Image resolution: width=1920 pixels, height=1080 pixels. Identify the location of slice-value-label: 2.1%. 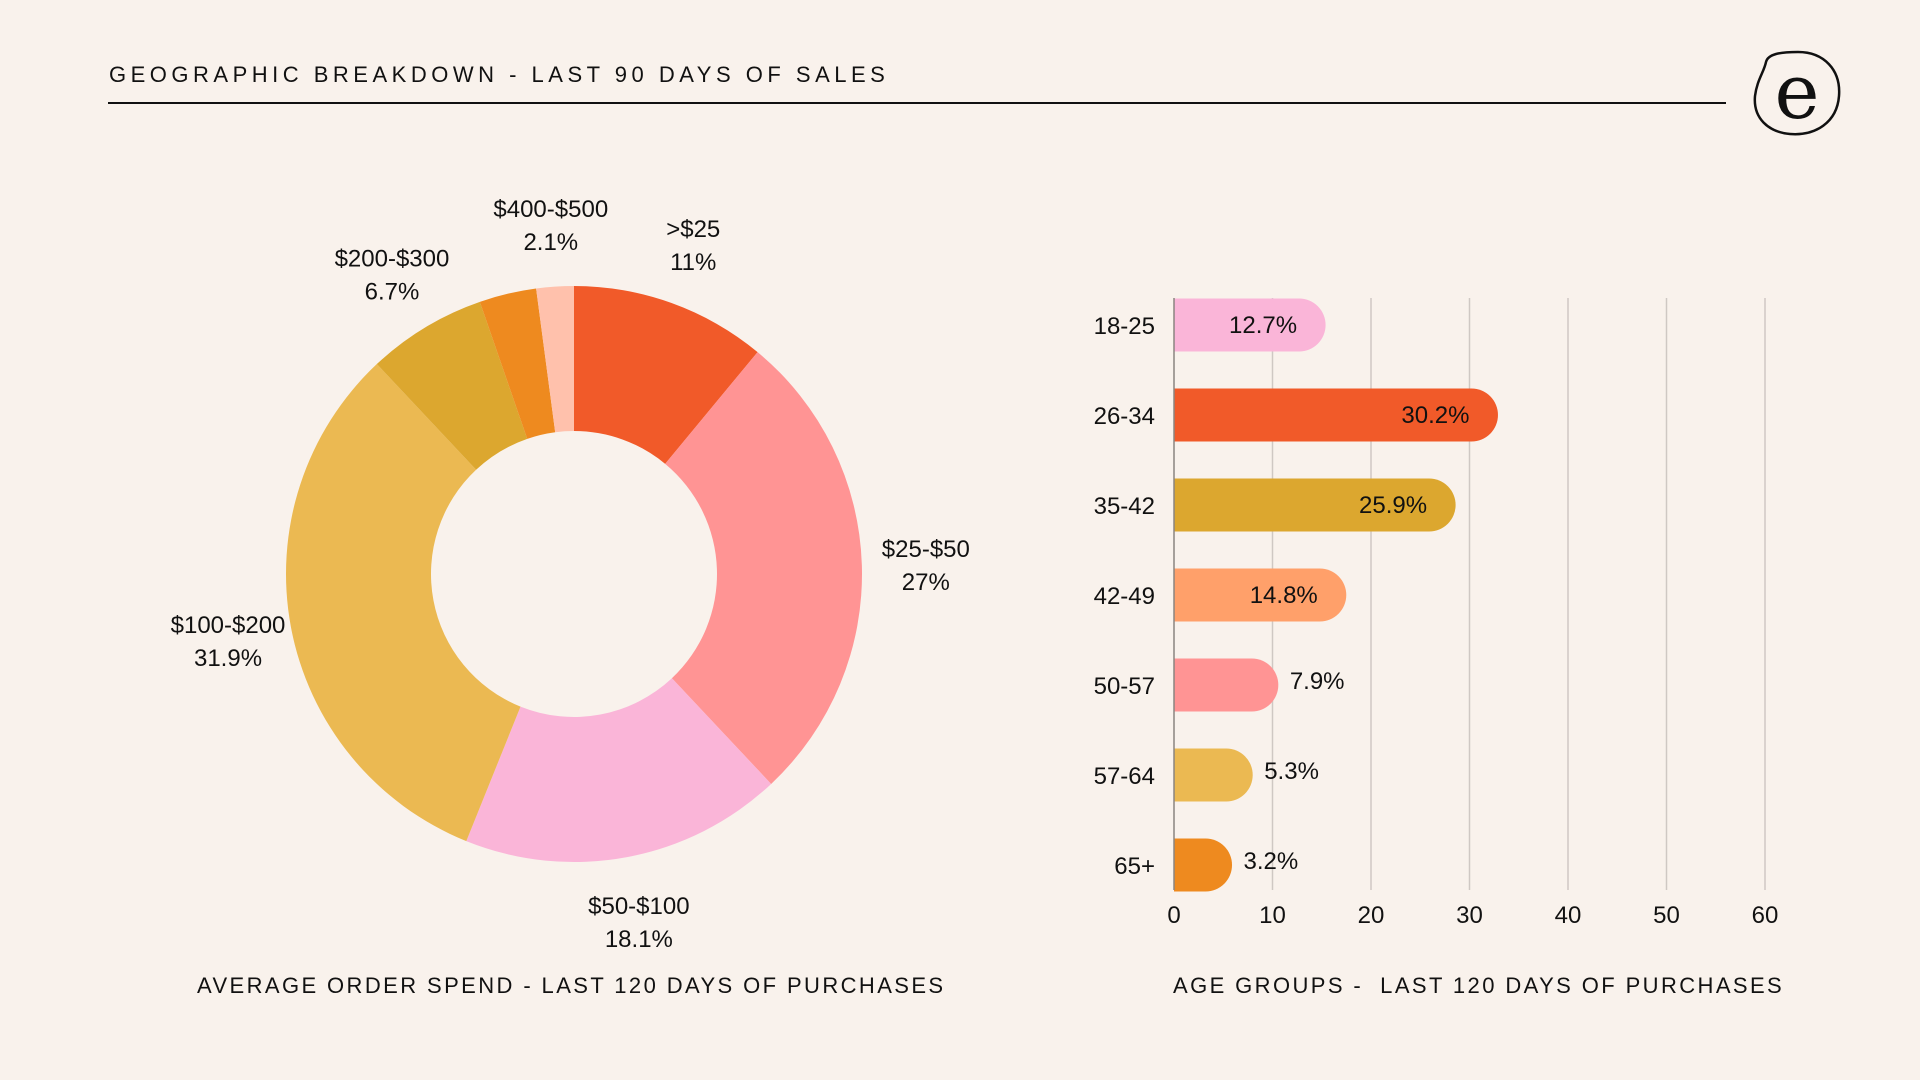
(550, 242).